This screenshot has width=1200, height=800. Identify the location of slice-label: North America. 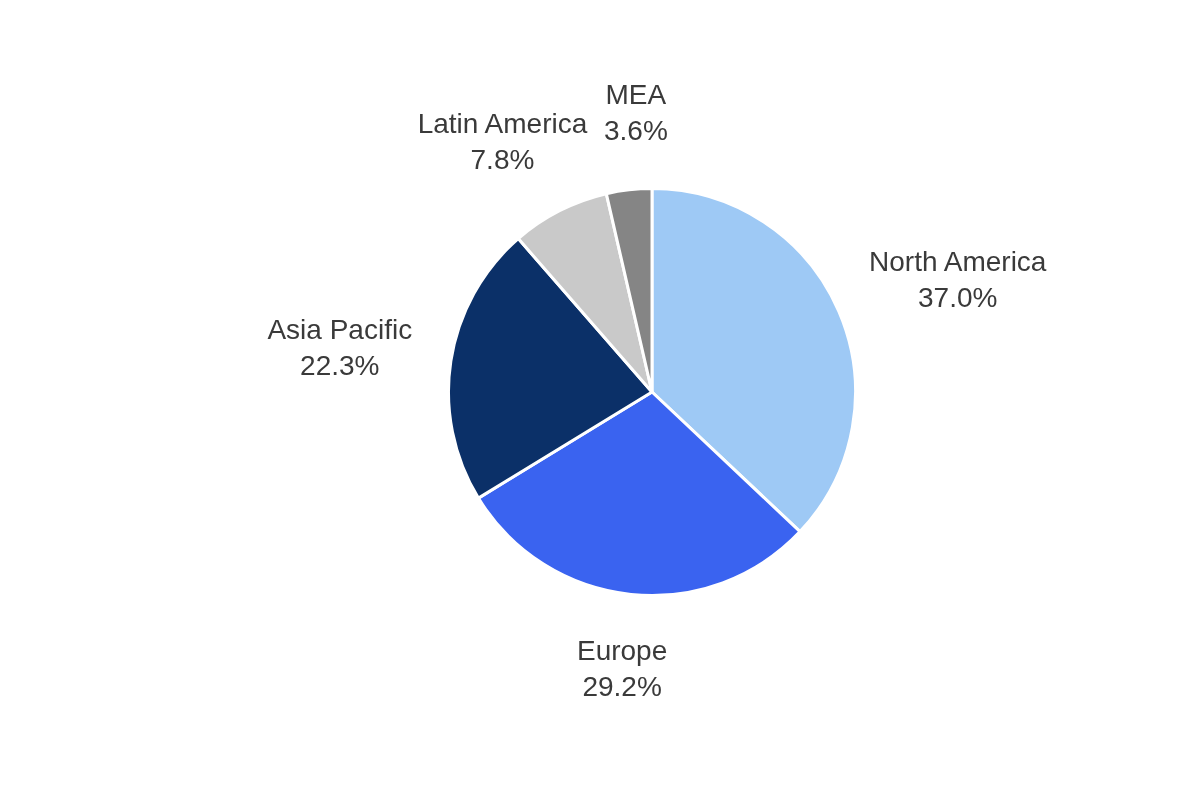
(958, 262).